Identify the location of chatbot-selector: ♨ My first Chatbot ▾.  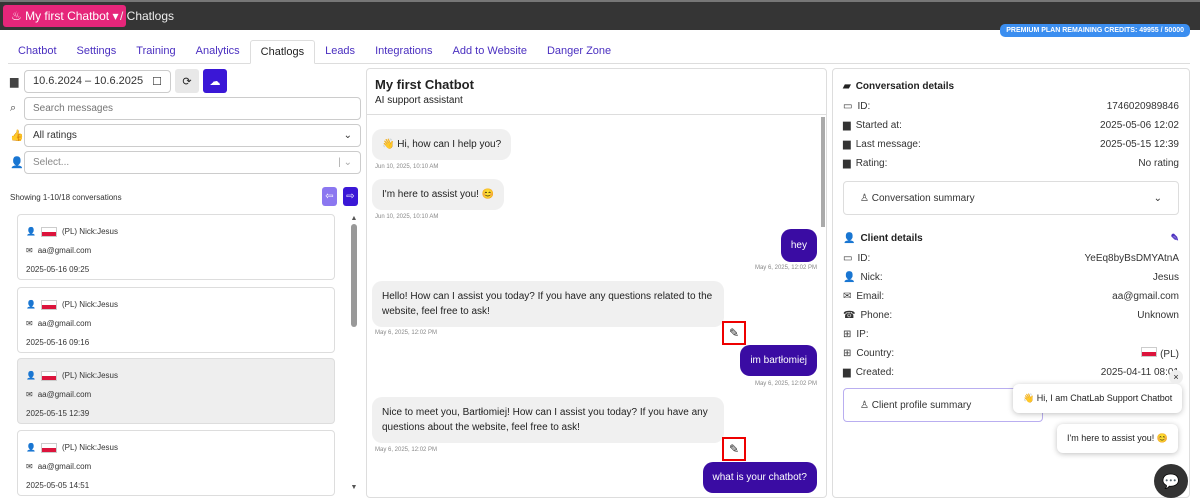
(65, 16).